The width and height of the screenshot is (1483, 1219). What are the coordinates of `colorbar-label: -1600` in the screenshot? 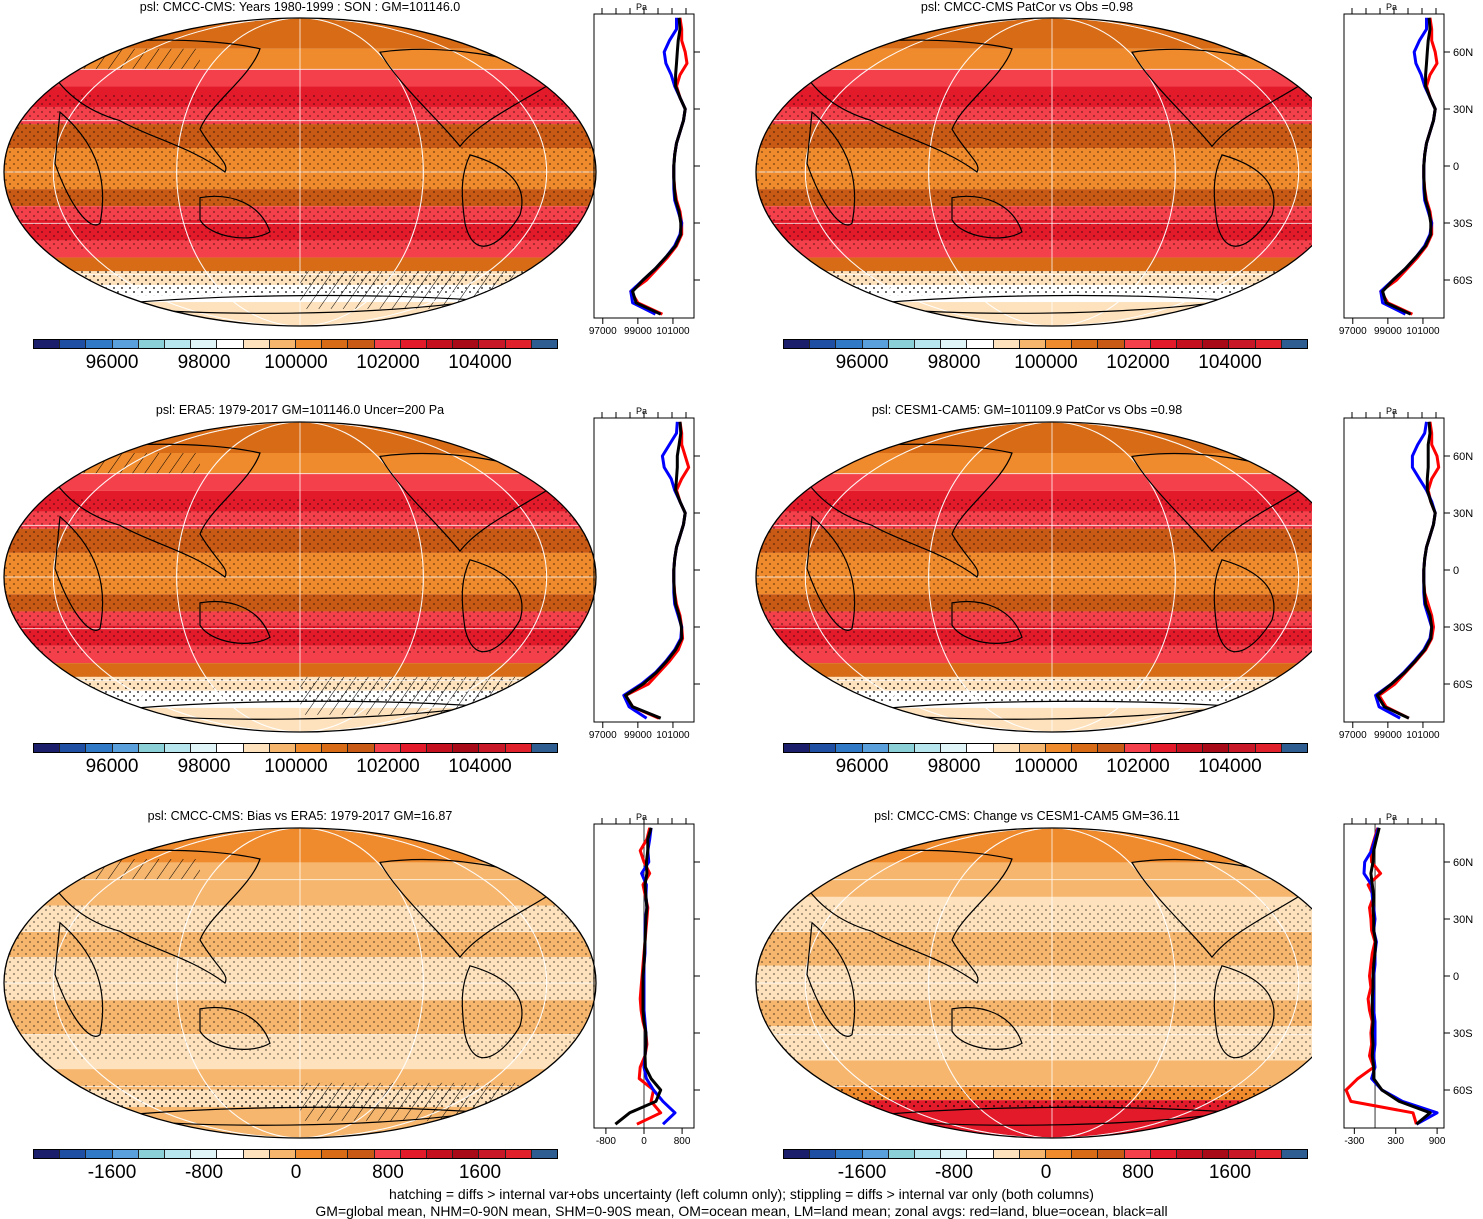 It's located at (112, 1173).